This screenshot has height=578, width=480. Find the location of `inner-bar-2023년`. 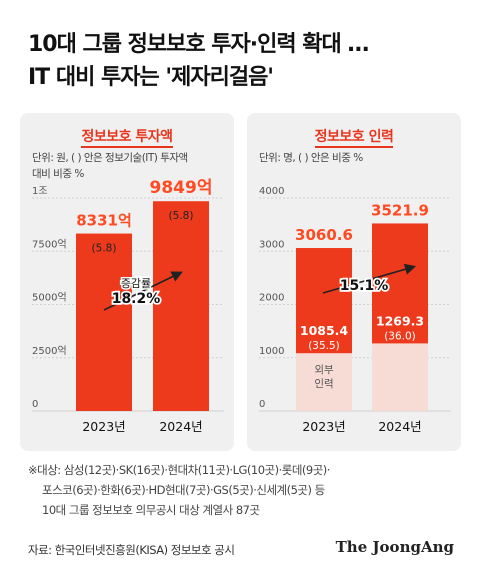

inner-bar-2023년 is located at coordinates (324, 382).